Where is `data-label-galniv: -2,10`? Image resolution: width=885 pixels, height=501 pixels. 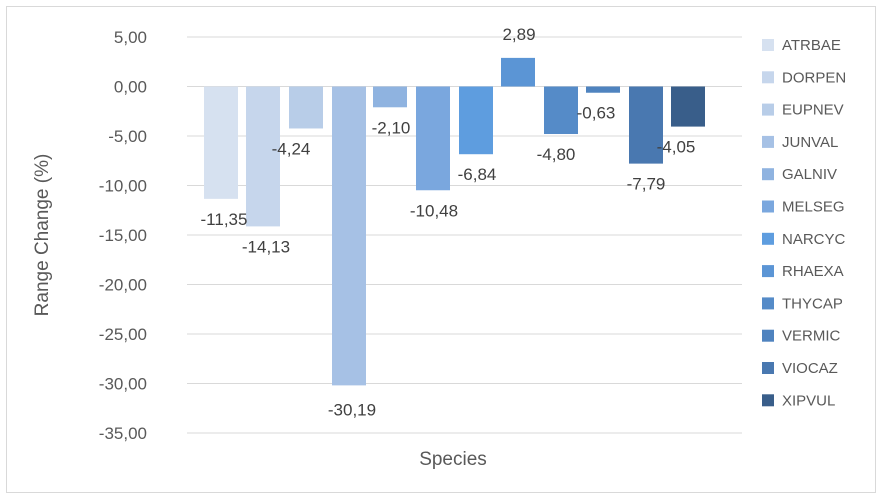
data-label-galniv: -2,10 is located at coordinates (391, 127).